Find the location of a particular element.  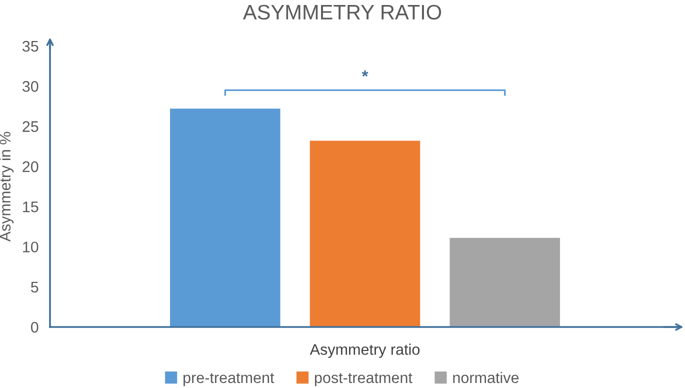

y-tick-label: 35 is located at coordinates (30, 46).